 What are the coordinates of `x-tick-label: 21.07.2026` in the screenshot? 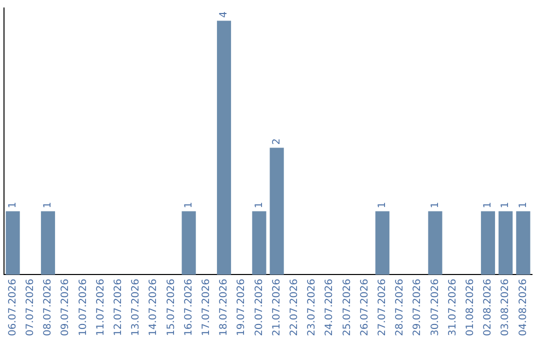 It's located at (276, 307).